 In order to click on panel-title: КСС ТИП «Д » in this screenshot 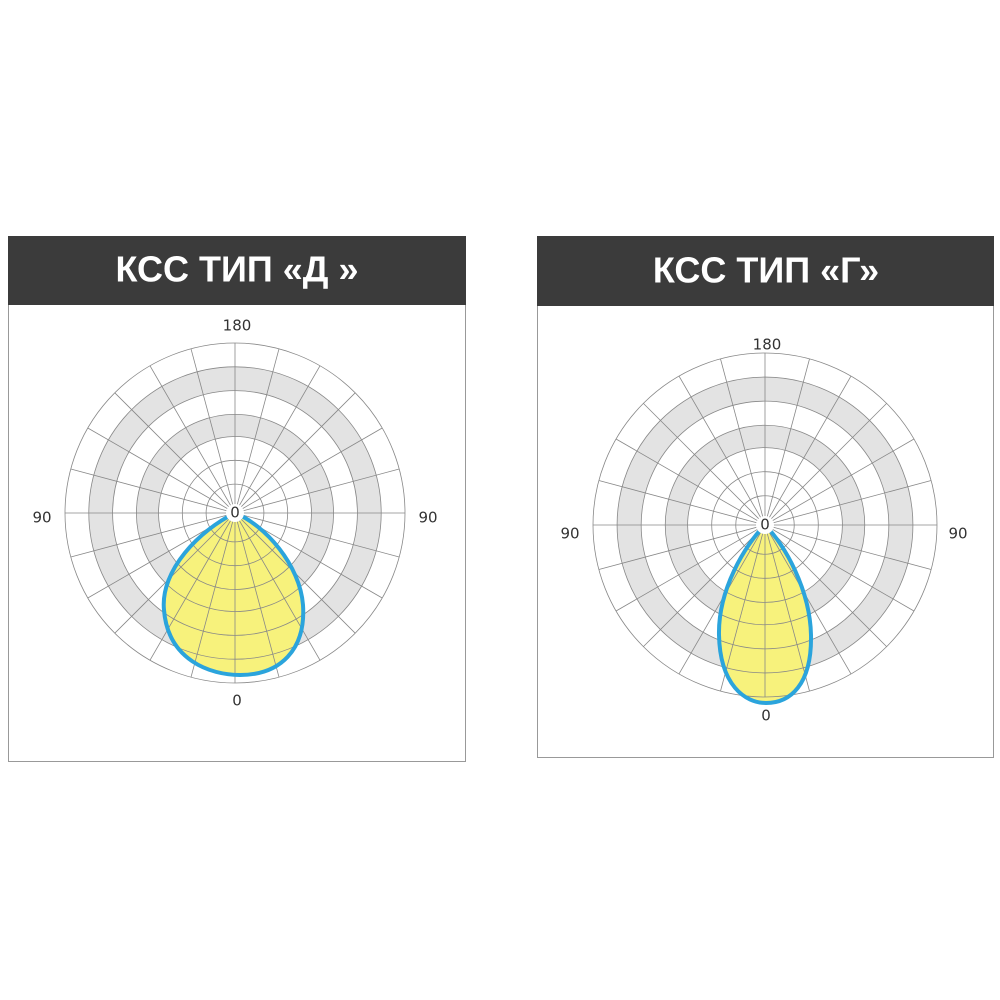, I will do `click(237, 269)`.